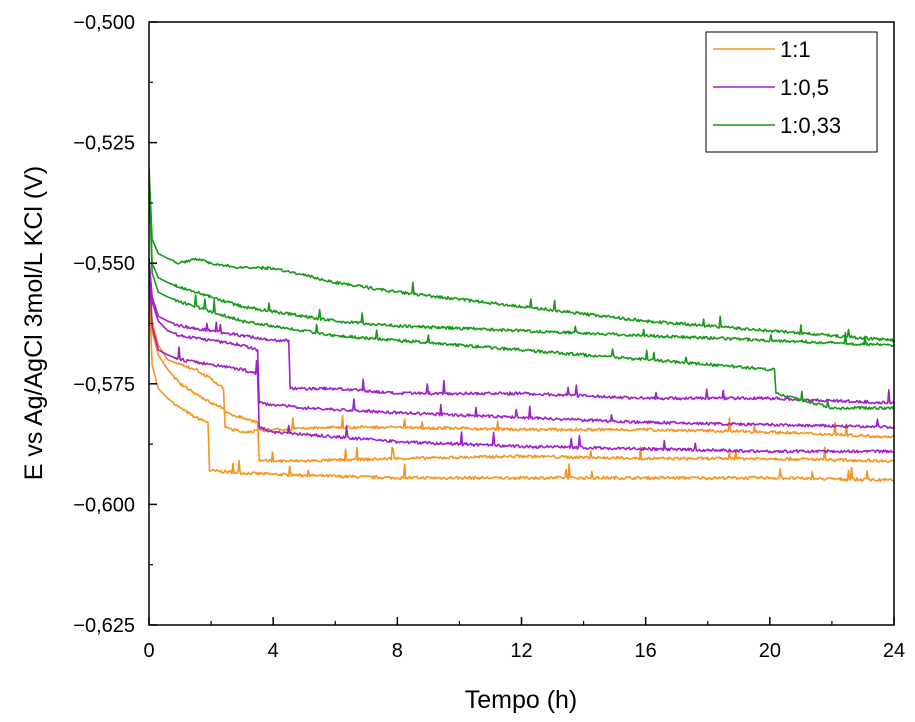 Image resolution: width=915 pixels, height=722 pixels. What do you see at coordinates (104, 385) in the screenshot?
I see `y-tick-label: −0,575` at bounding box center [104, 385].